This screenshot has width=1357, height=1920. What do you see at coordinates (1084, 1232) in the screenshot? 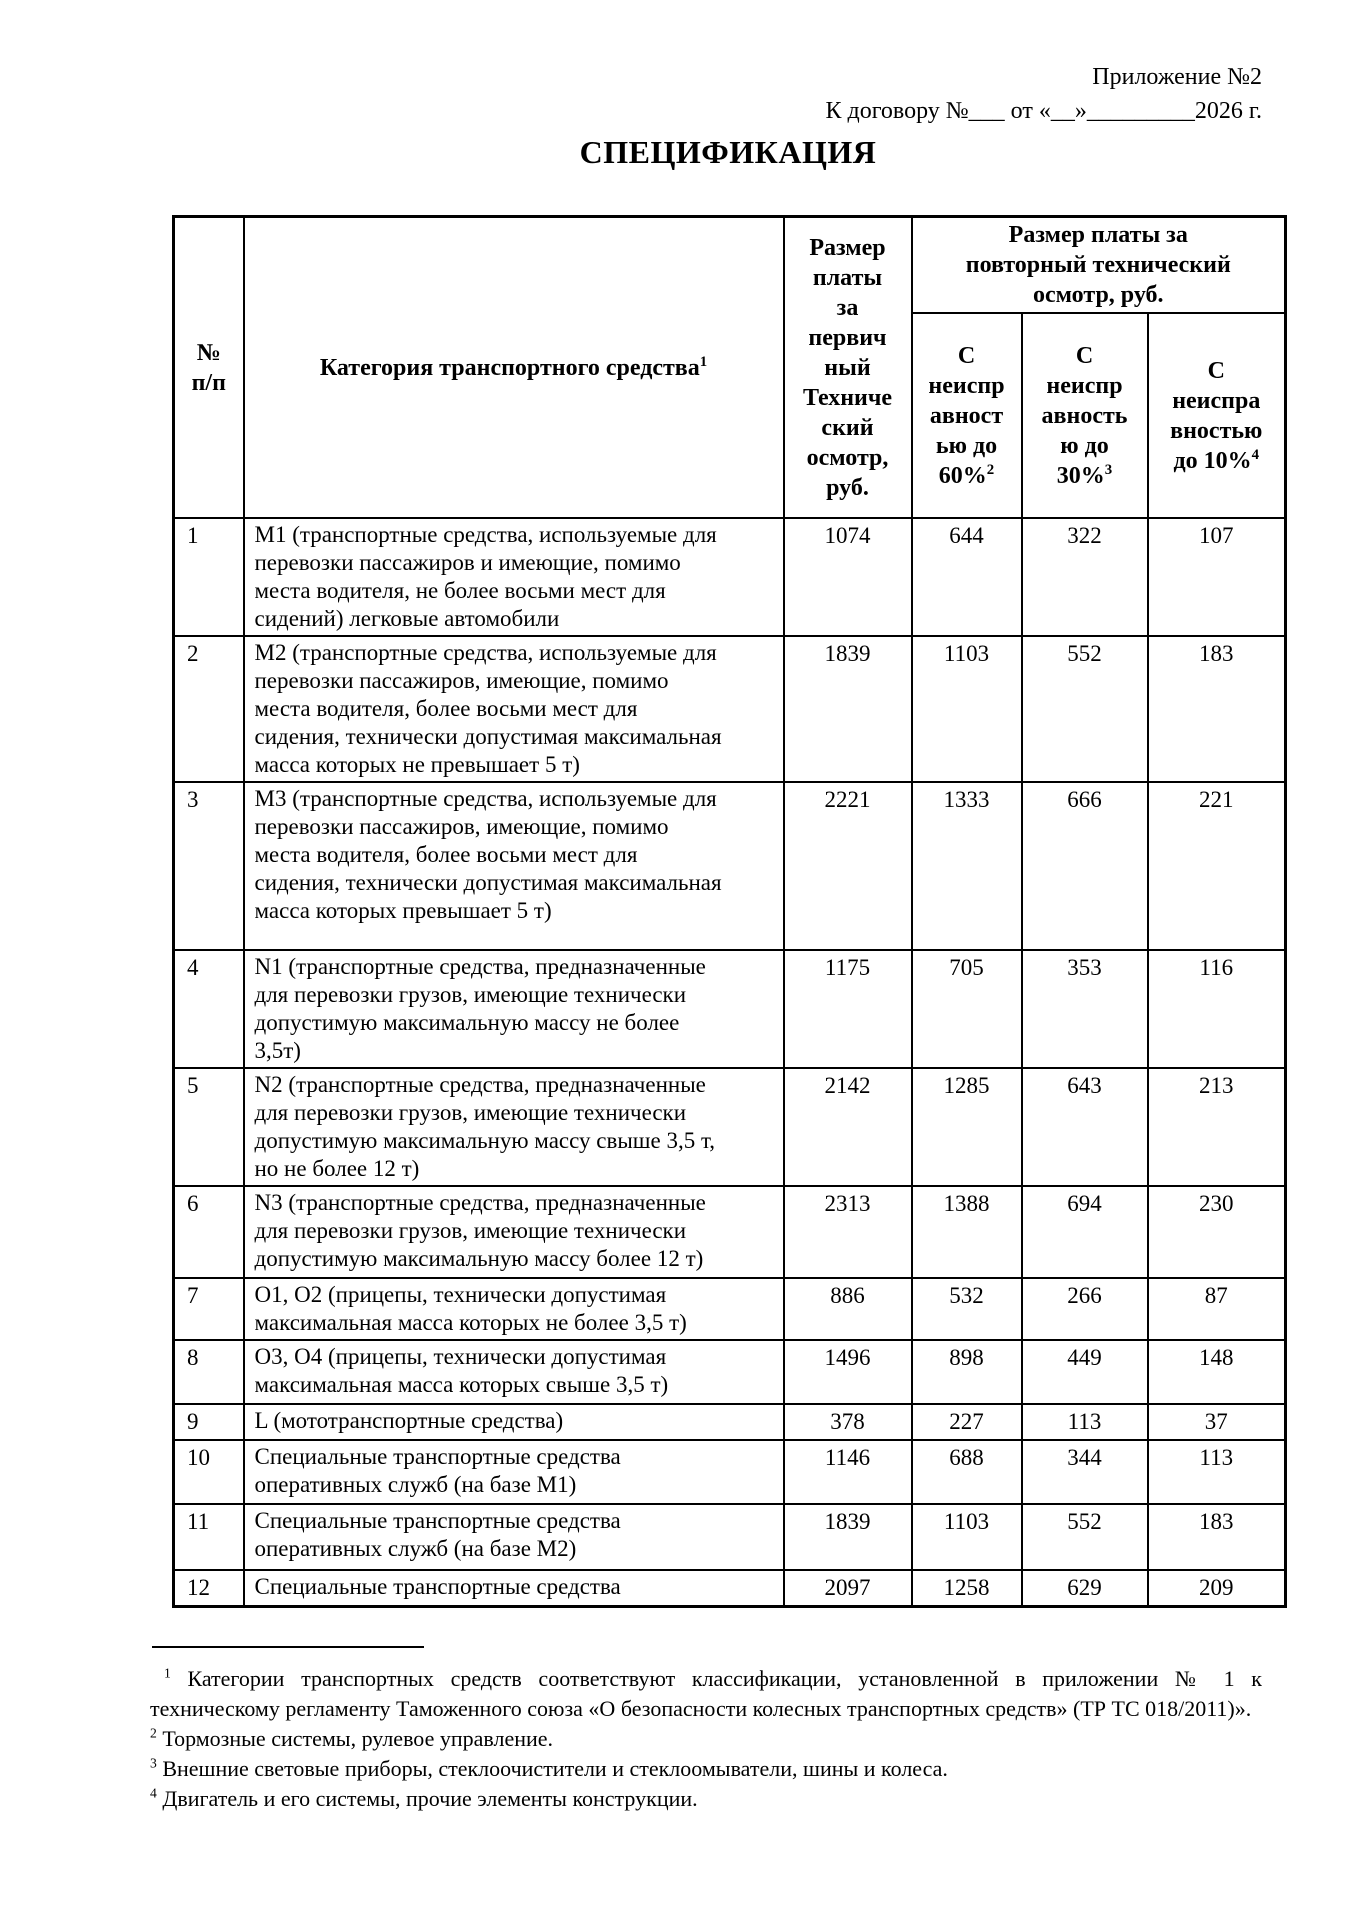
I see `fee-30-cell: 694` at bounding box center [1084, 1232].